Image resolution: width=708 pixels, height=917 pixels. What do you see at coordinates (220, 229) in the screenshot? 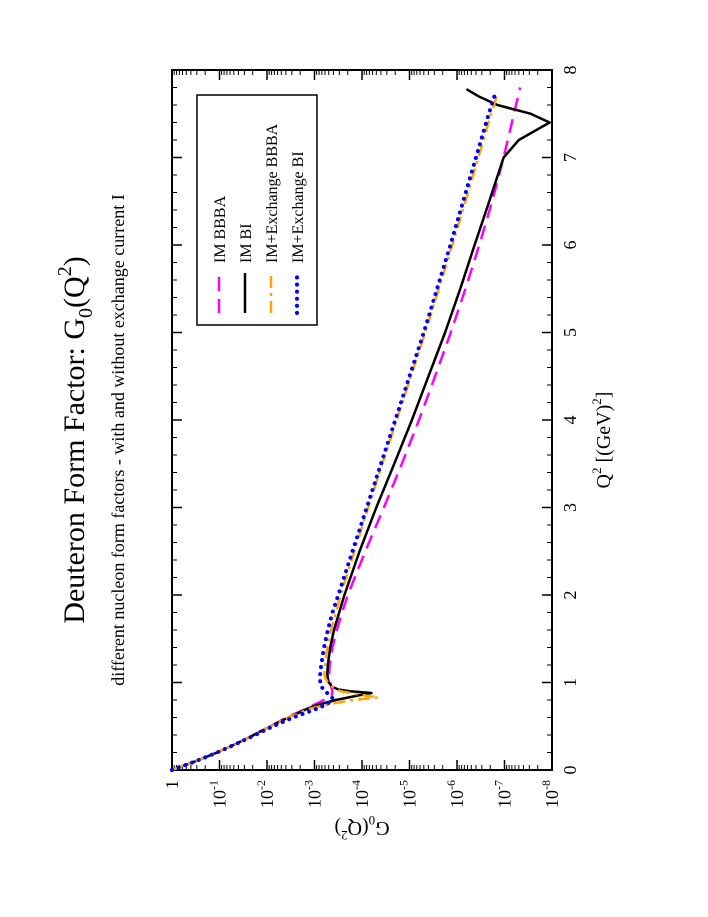
I see `legend-label: IM BBBA` at bounding box center [220, 229].